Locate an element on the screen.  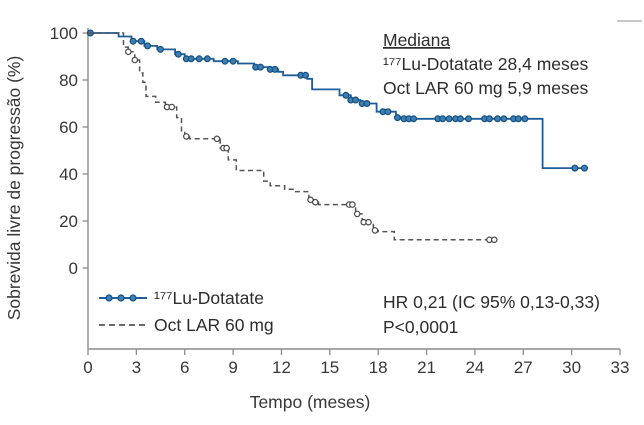
legend: ¹⁷⁷Lu-Dotatate Oct LAR 60 mg is located at coordinates (186, 311).